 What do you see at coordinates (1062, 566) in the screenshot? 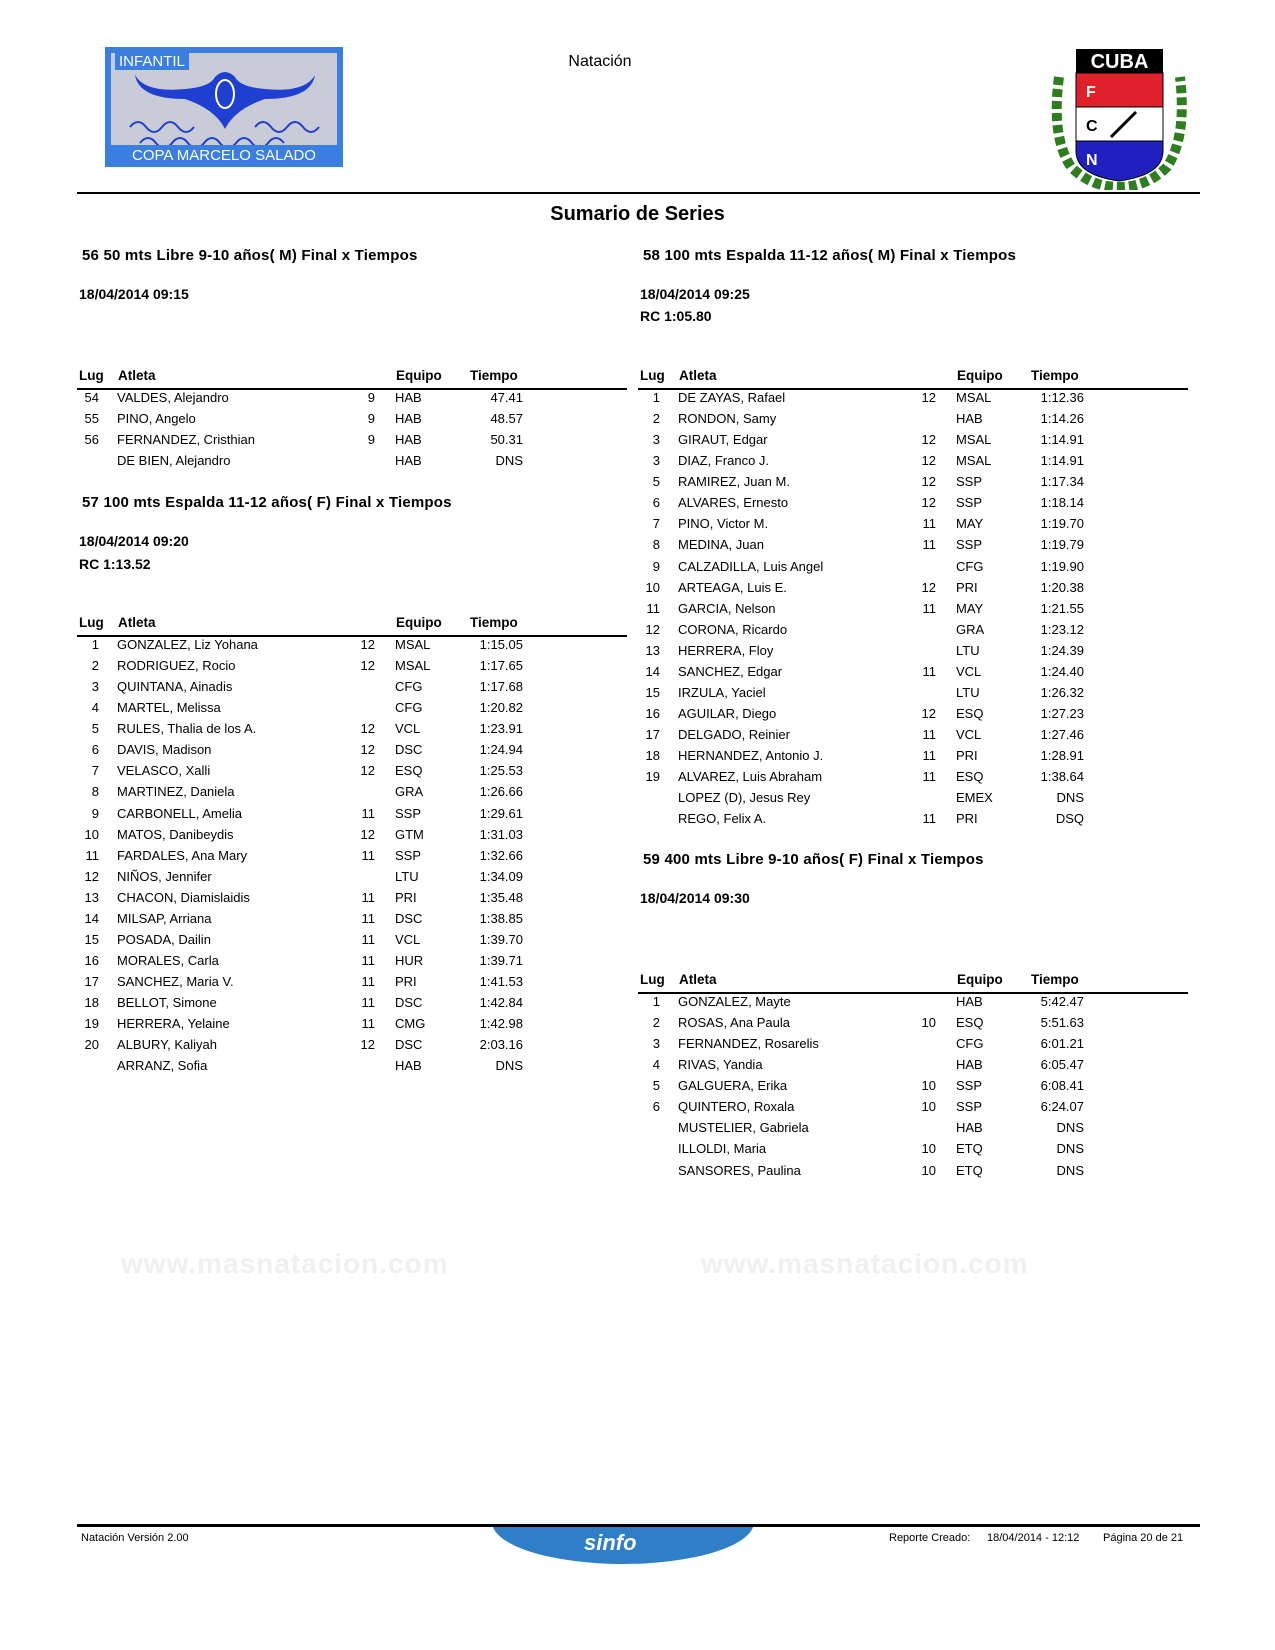
I see `time: 1:19.90` at bounding box center [1062, 566].